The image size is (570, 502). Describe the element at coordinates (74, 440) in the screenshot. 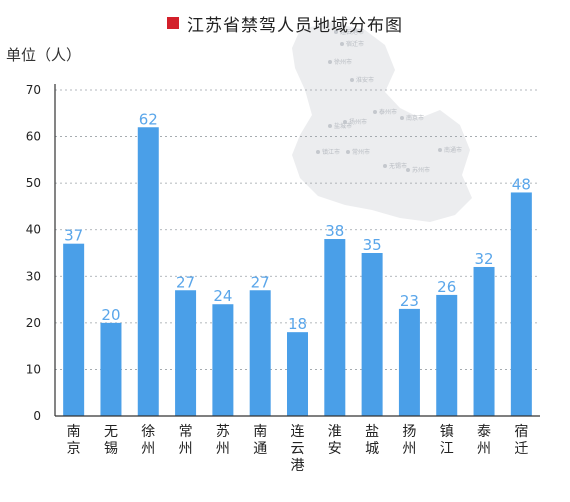

I see `x-category-label: 南京` at that location.